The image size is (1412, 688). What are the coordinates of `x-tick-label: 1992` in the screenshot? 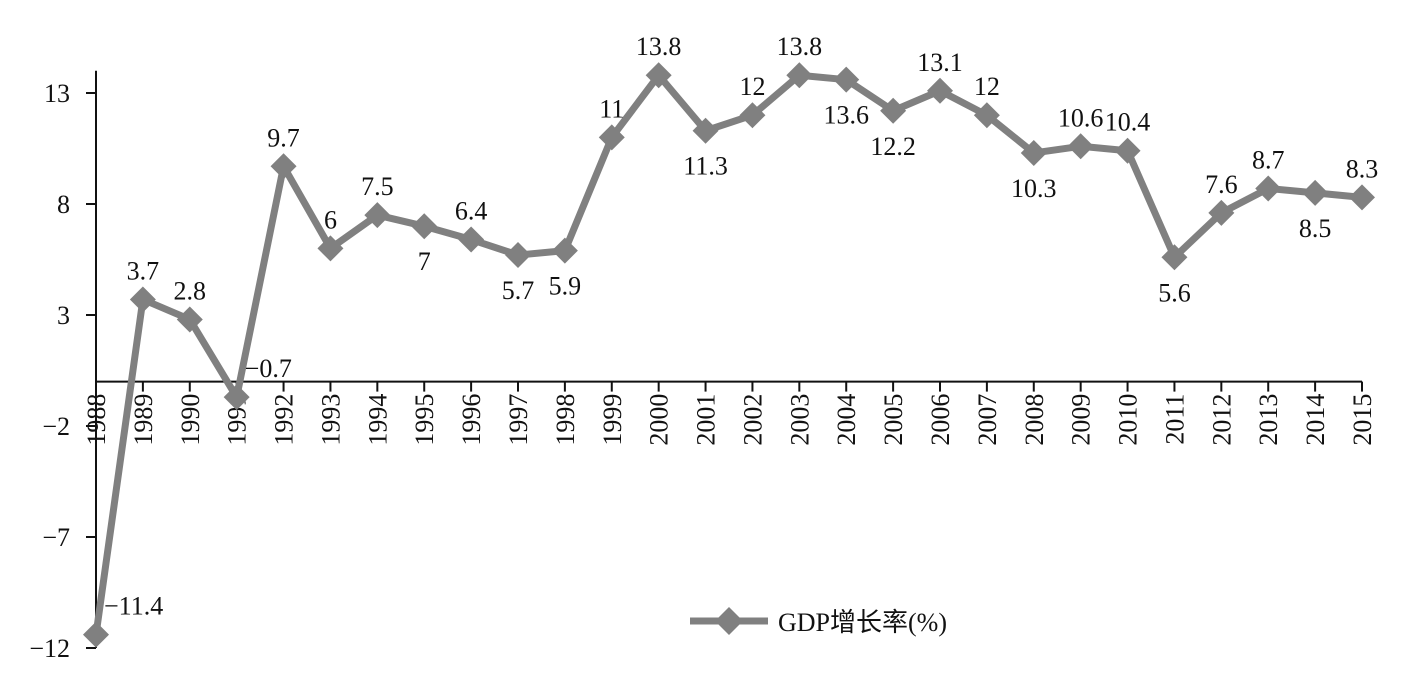 It's located at (284, 420).